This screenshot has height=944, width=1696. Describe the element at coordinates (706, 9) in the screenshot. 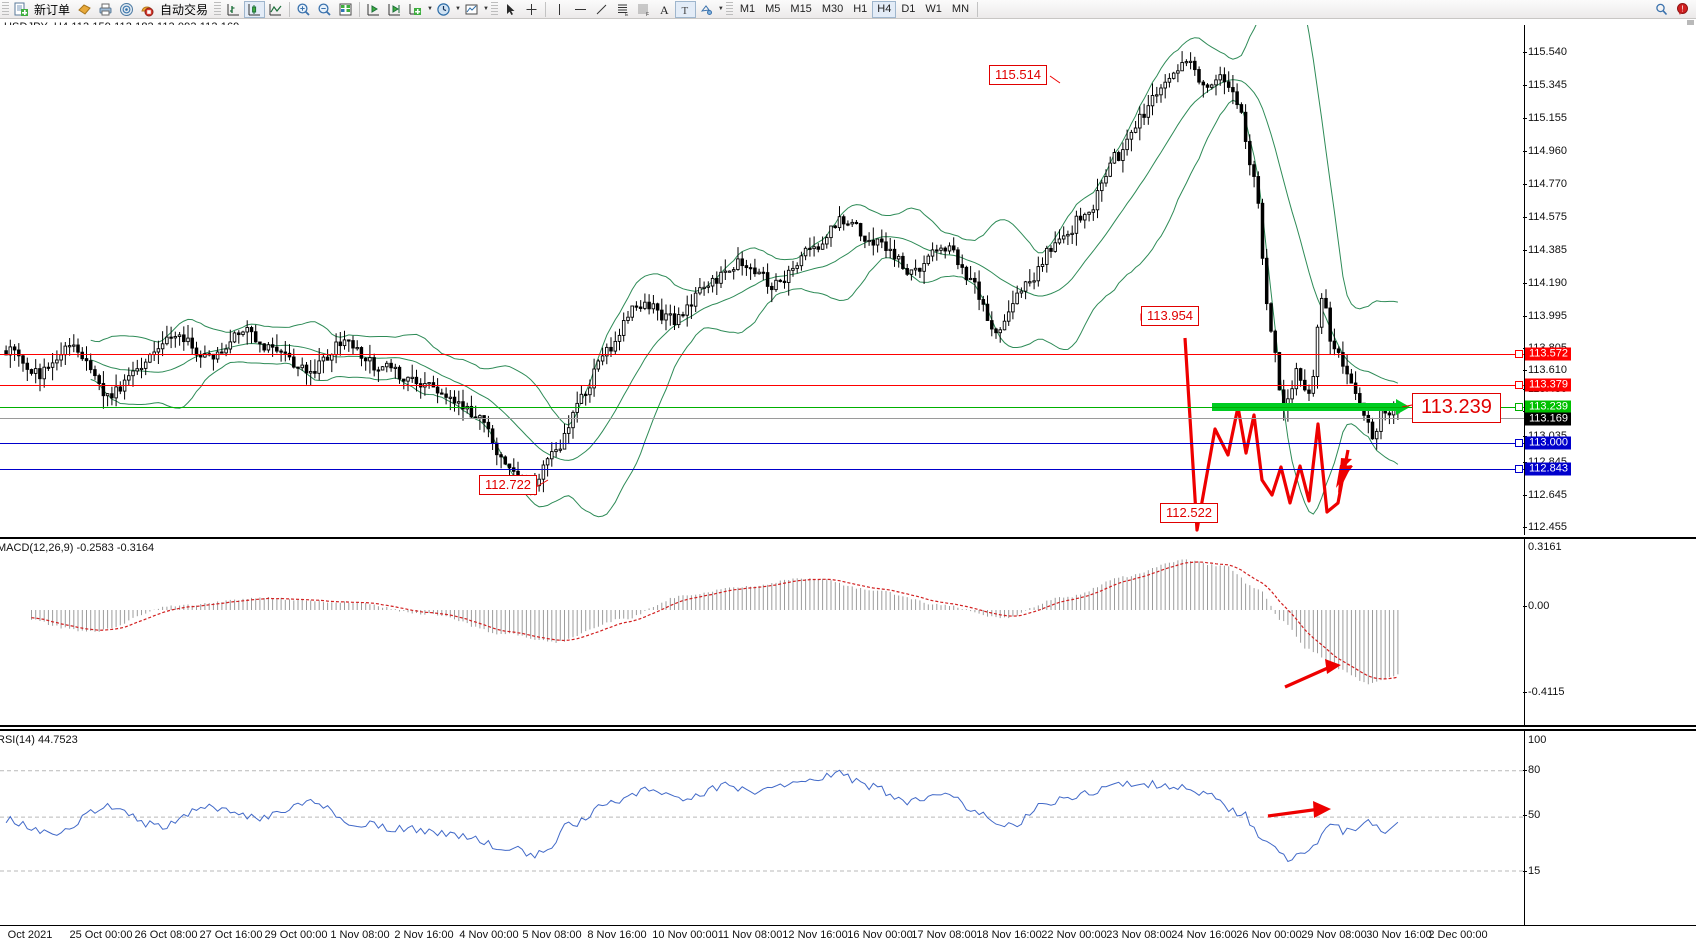

I see `shapes-icon` at that location.